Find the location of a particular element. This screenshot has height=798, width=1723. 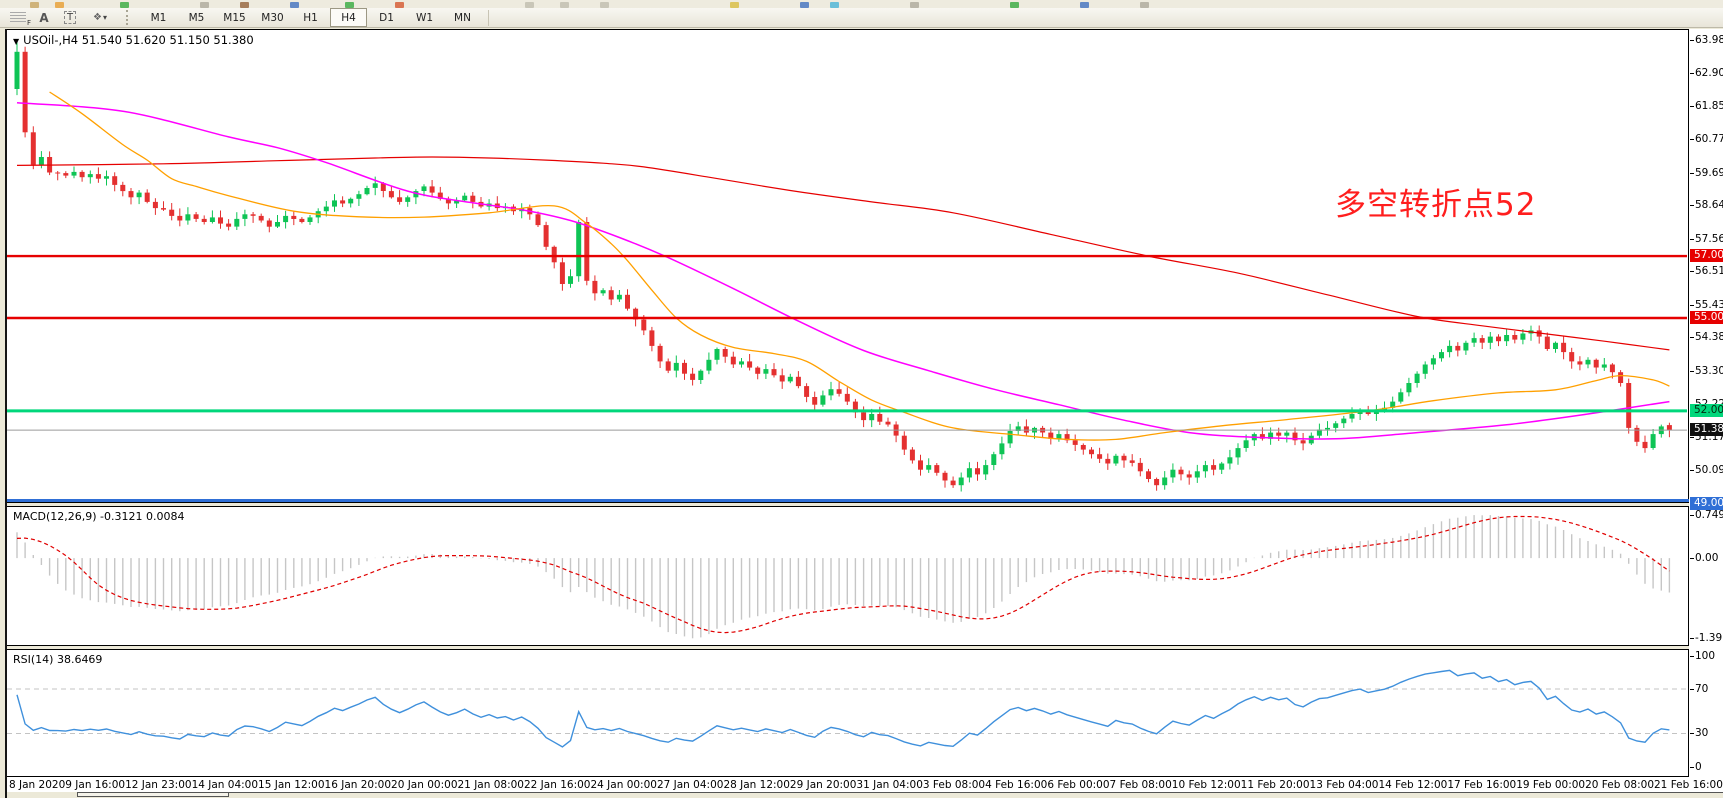

date-tick-label: 12 Jan 23:00 is located at coordinates (158, 785).